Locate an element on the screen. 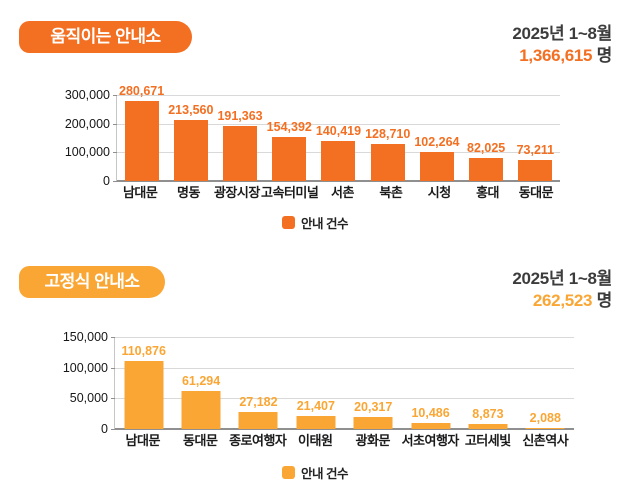 The width and height of the screenshot is (630, 500). total-unit-moving: 명 is located at coordinates (604, 55).